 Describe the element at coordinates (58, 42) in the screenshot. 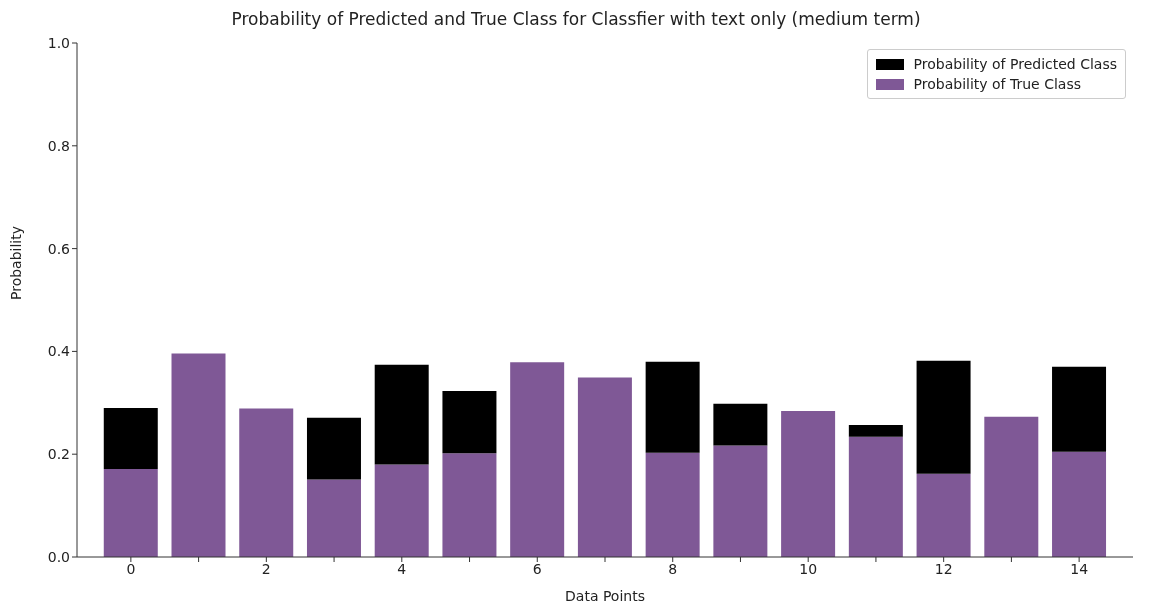

I see `y-tick-label: 1.0` at that location.